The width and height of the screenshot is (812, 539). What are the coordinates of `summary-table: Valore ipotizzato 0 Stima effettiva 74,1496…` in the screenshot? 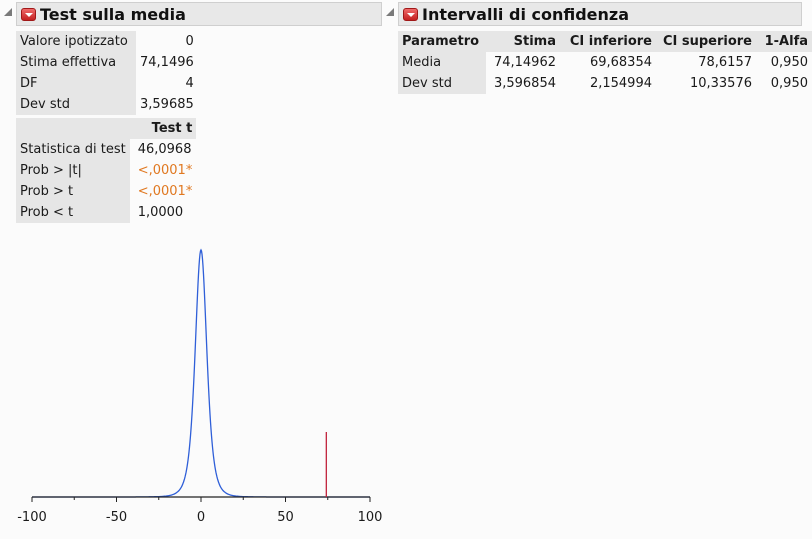 It's located at (107, 73).